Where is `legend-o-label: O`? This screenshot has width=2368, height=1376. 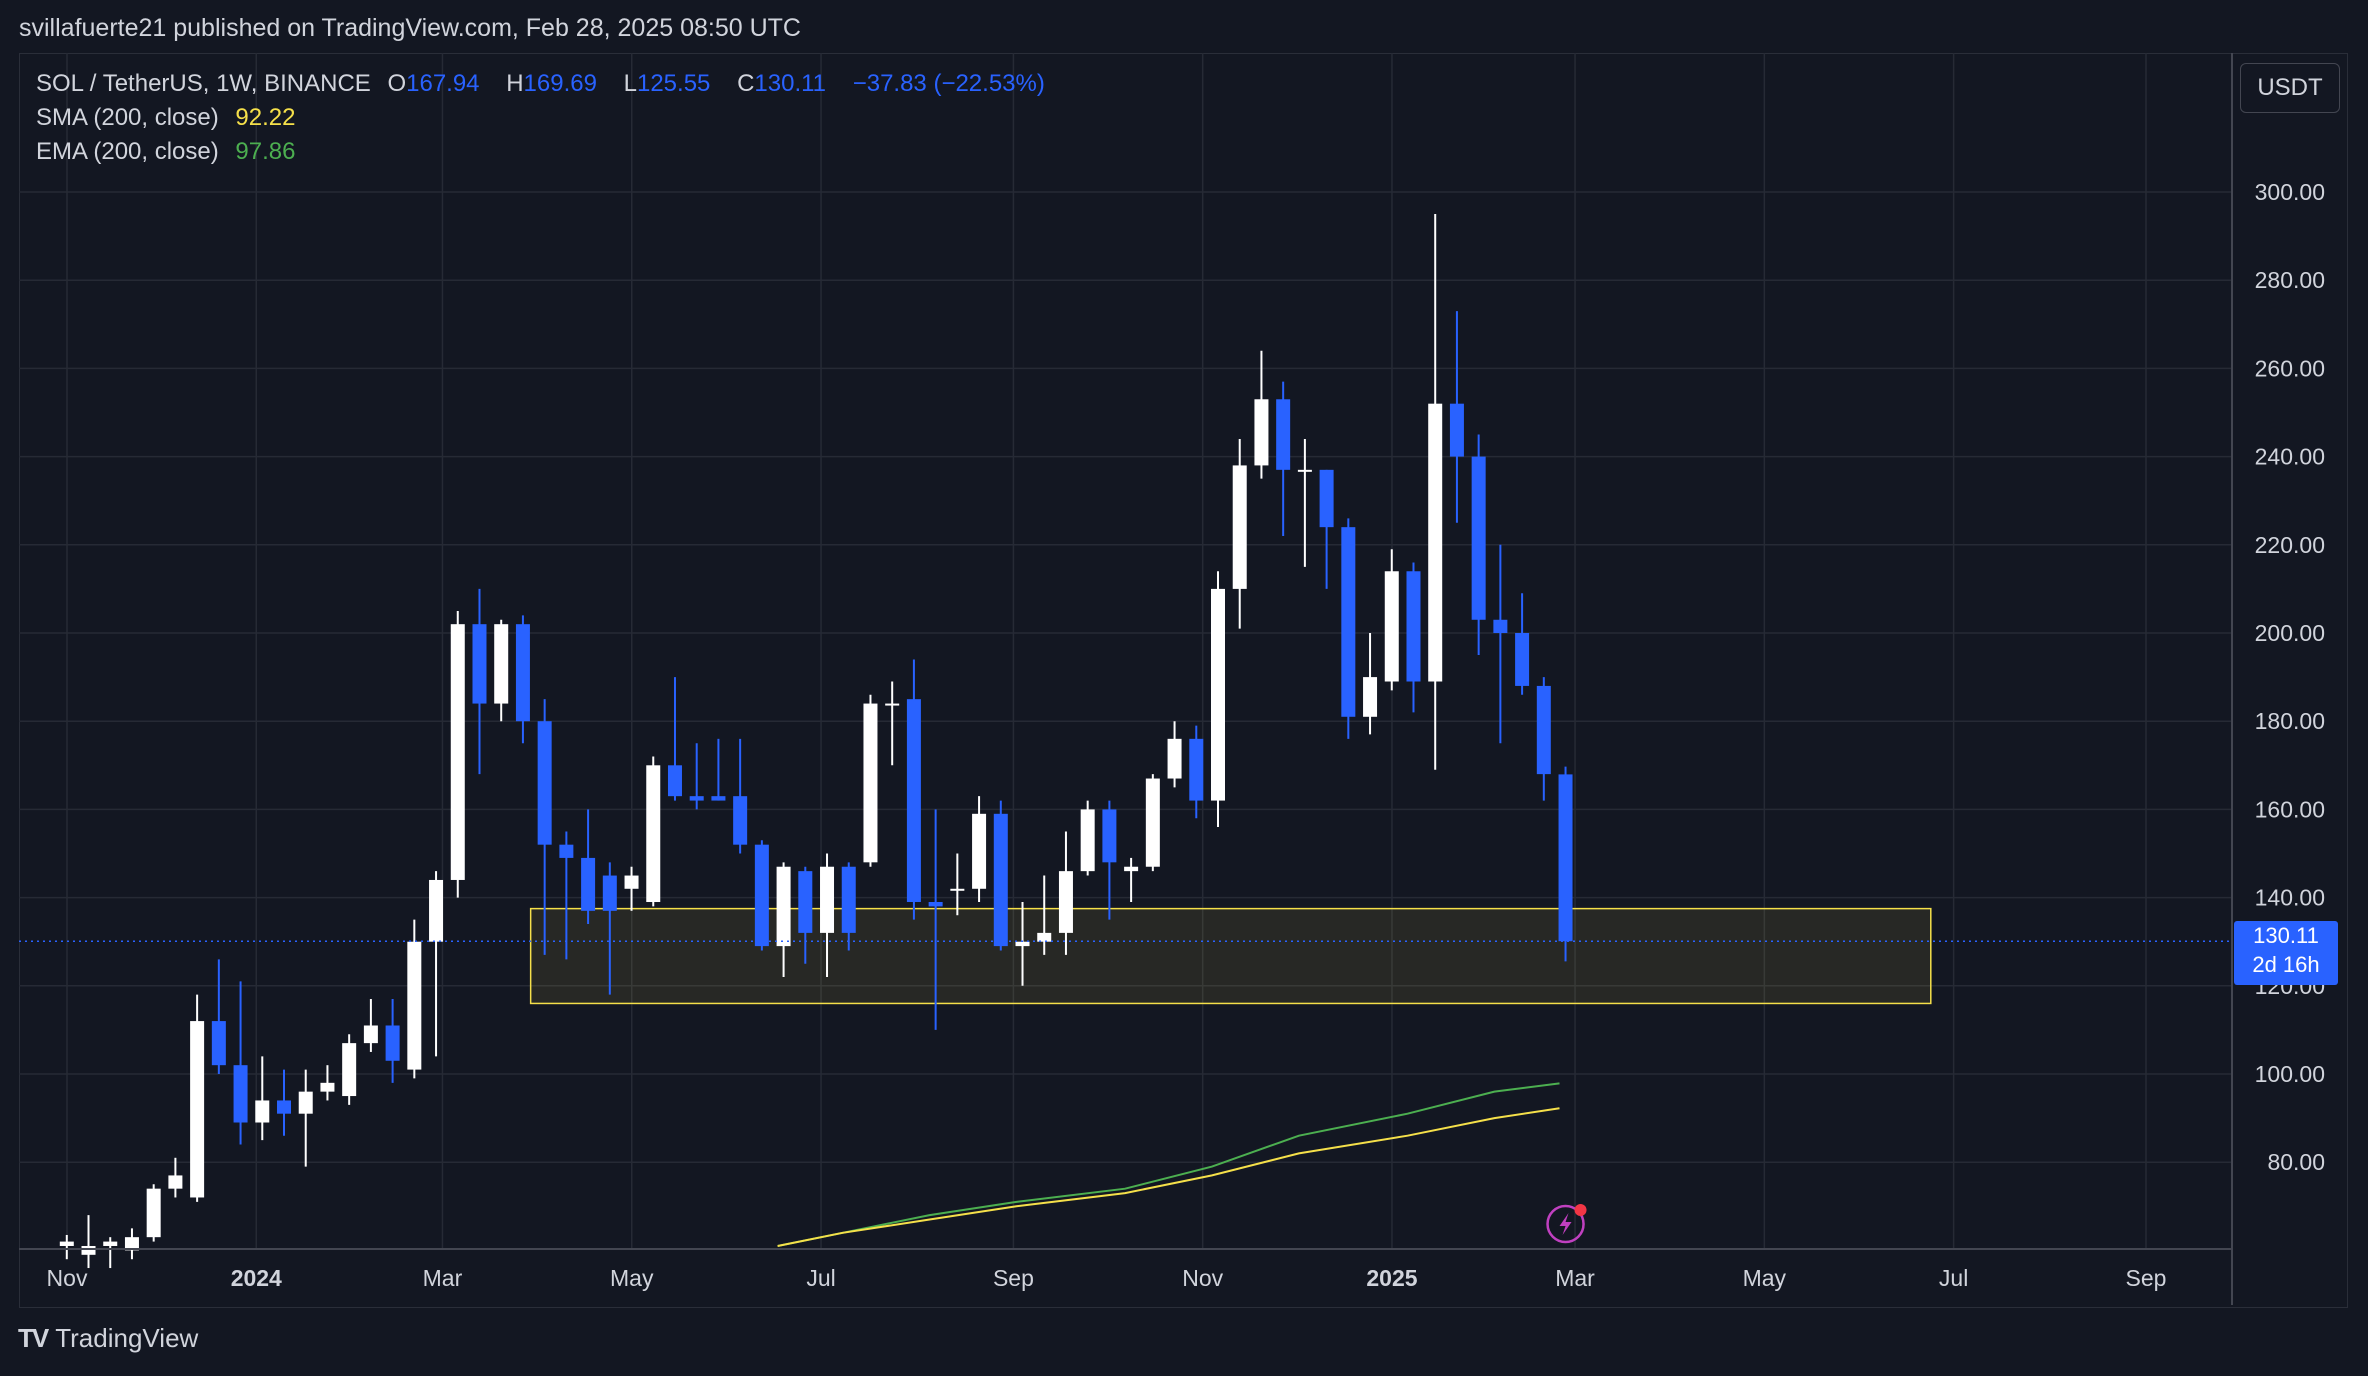 legend-o-label: O is located at coordinates (397, 83).